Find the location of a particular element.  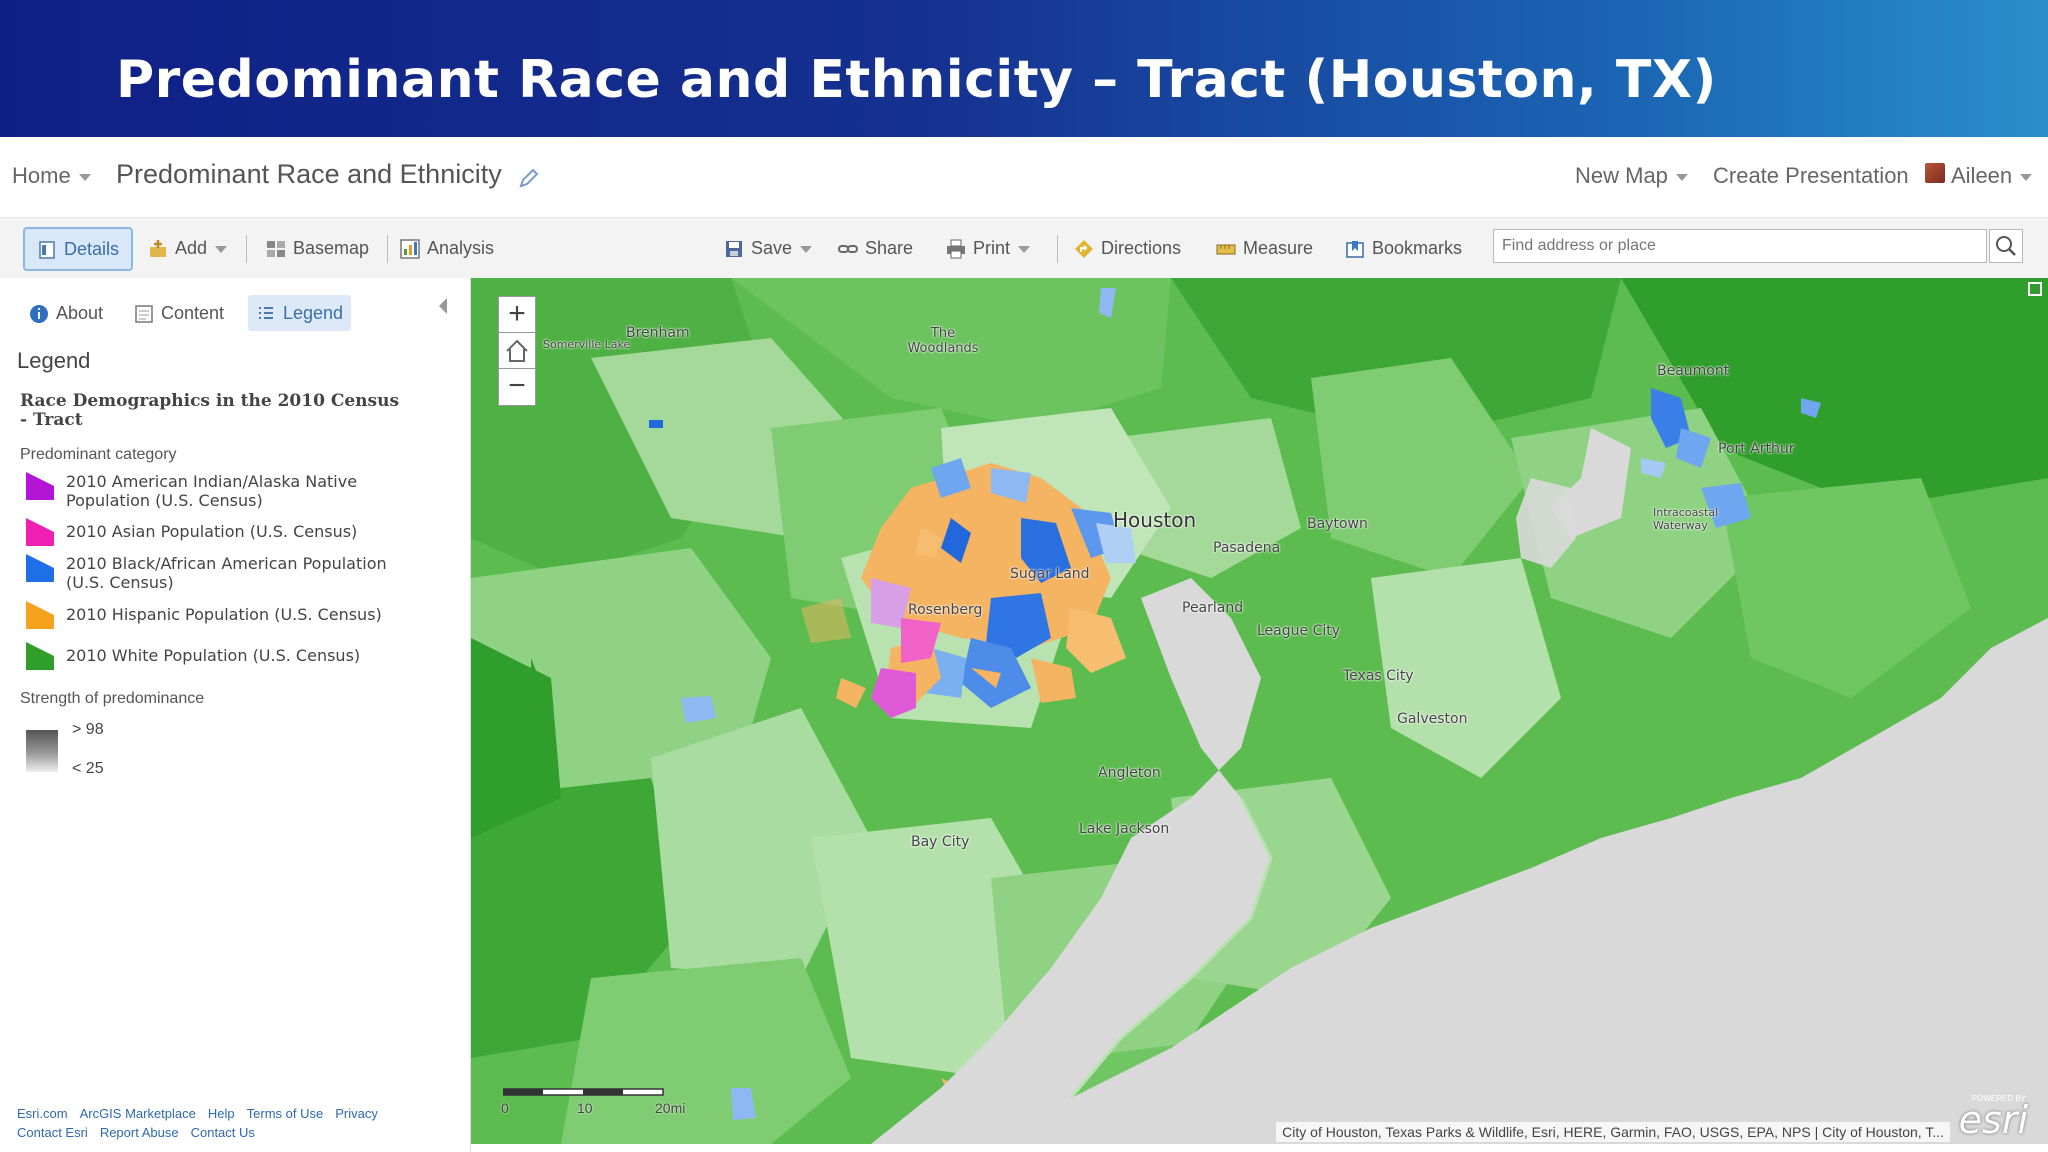

strength-high-label: > 98 is located at coordinates (88, 729).